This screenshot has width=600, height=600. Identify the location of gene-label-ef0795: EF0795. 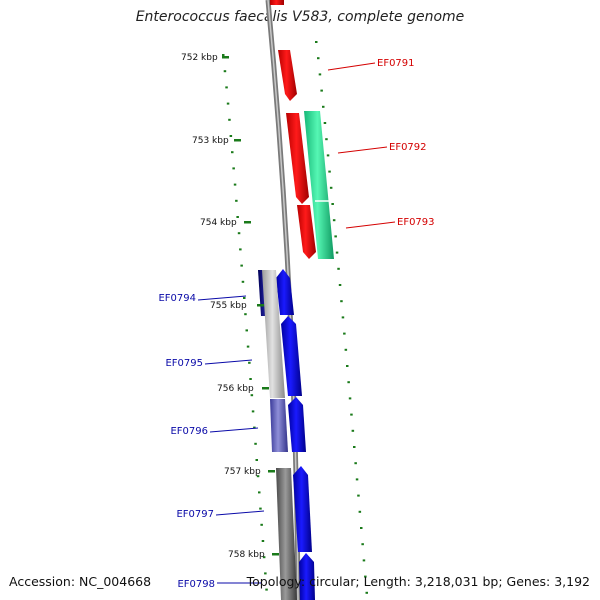
(184, 363).